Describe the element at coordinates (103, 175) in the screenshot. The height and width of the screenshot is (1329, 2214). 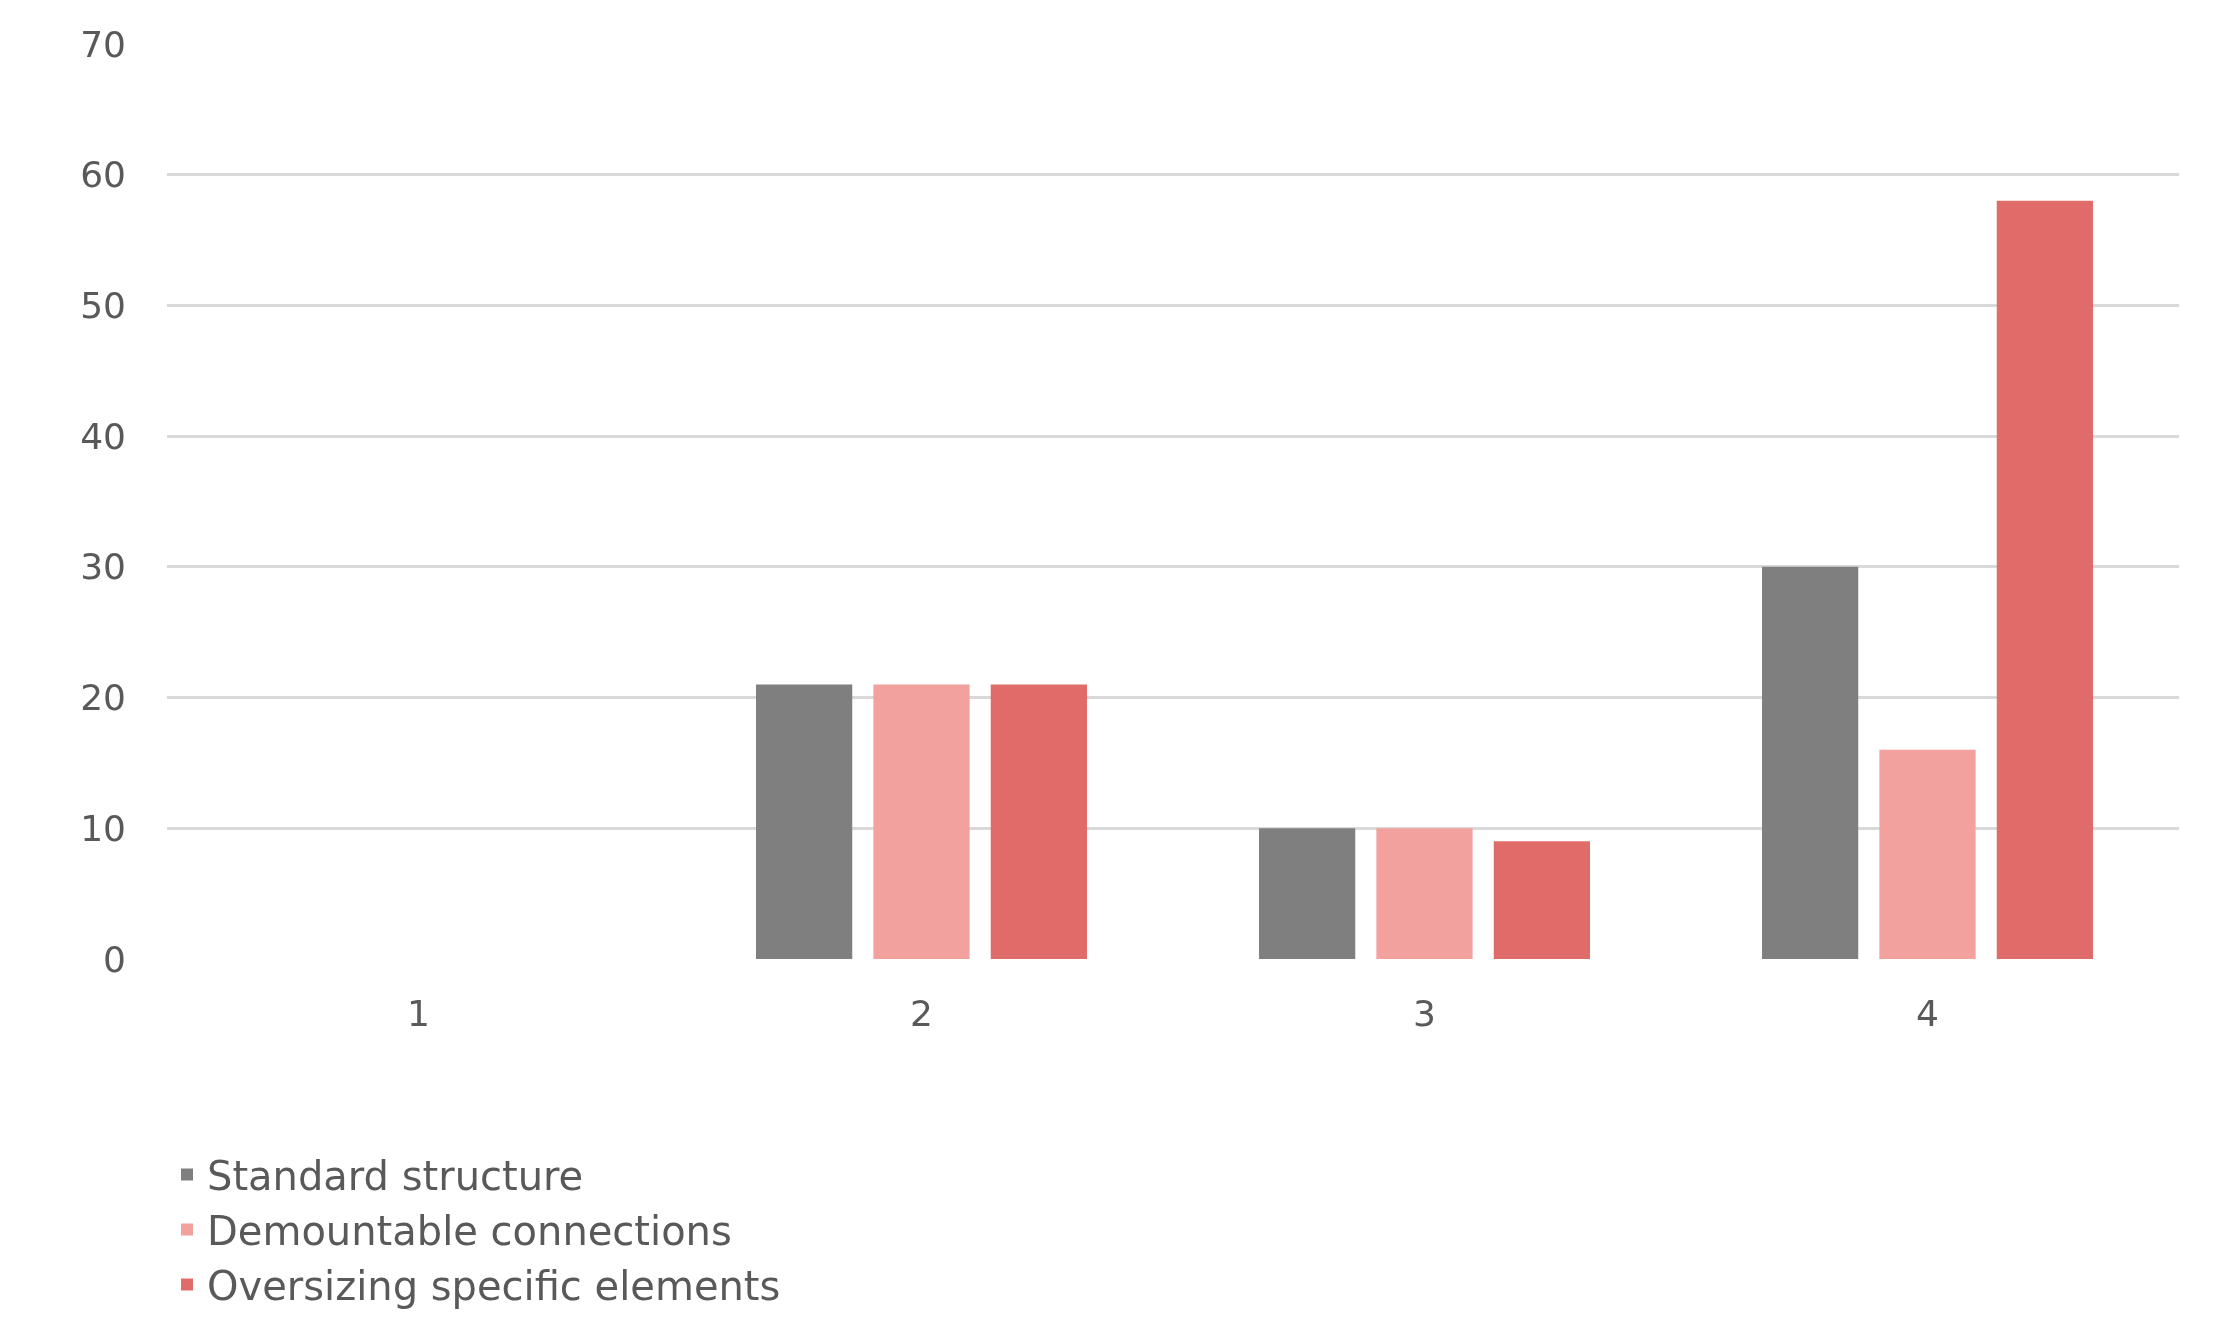
I see `y-tick-label: 60` at that location.